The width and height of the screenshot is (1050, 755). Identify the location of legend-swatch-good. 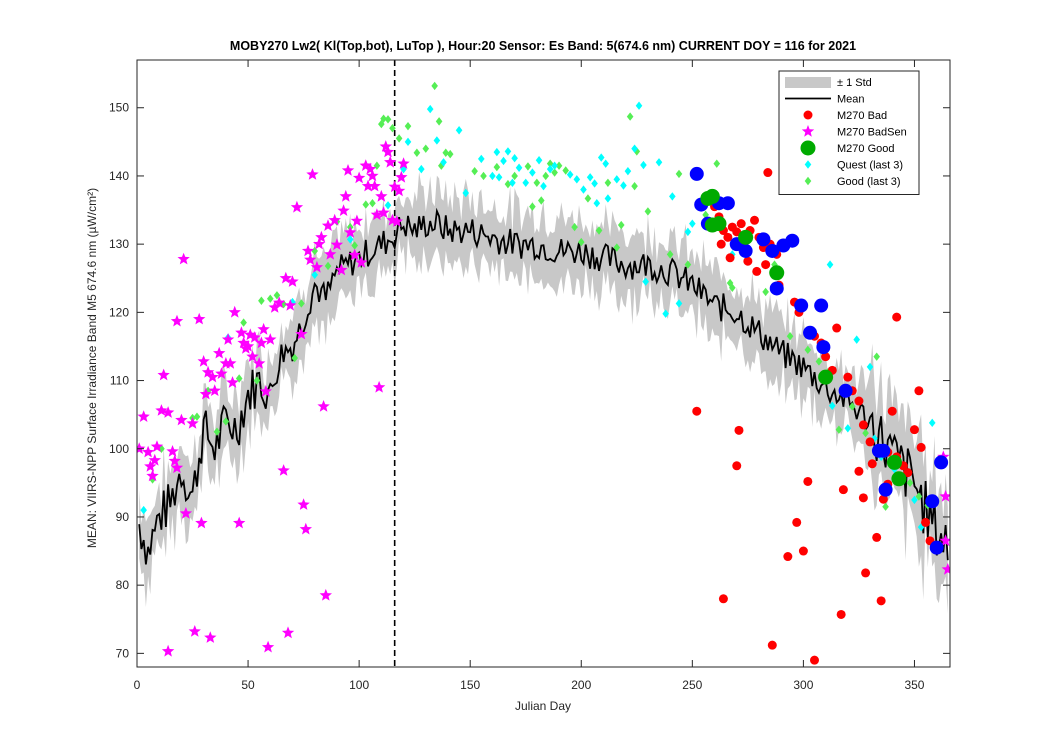
(808, 148).